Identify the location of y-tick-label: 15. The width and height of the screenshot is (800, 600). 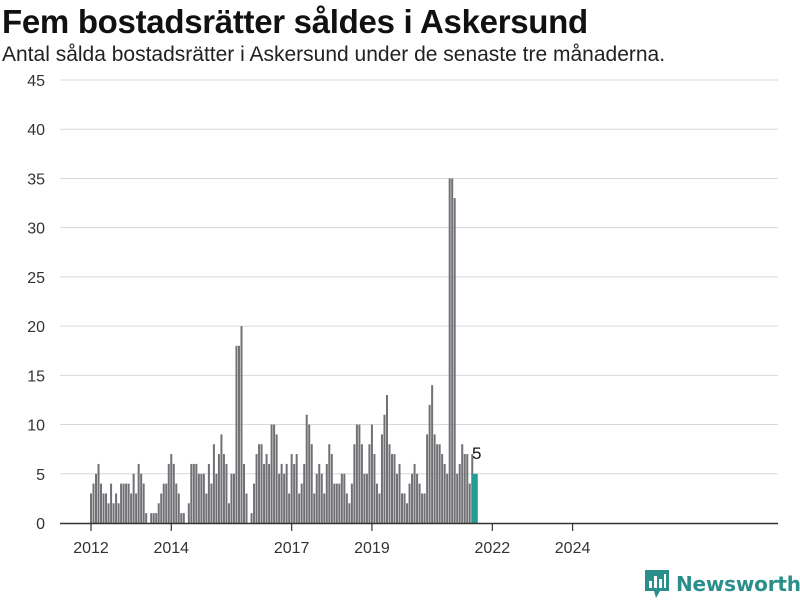
(36, 376).